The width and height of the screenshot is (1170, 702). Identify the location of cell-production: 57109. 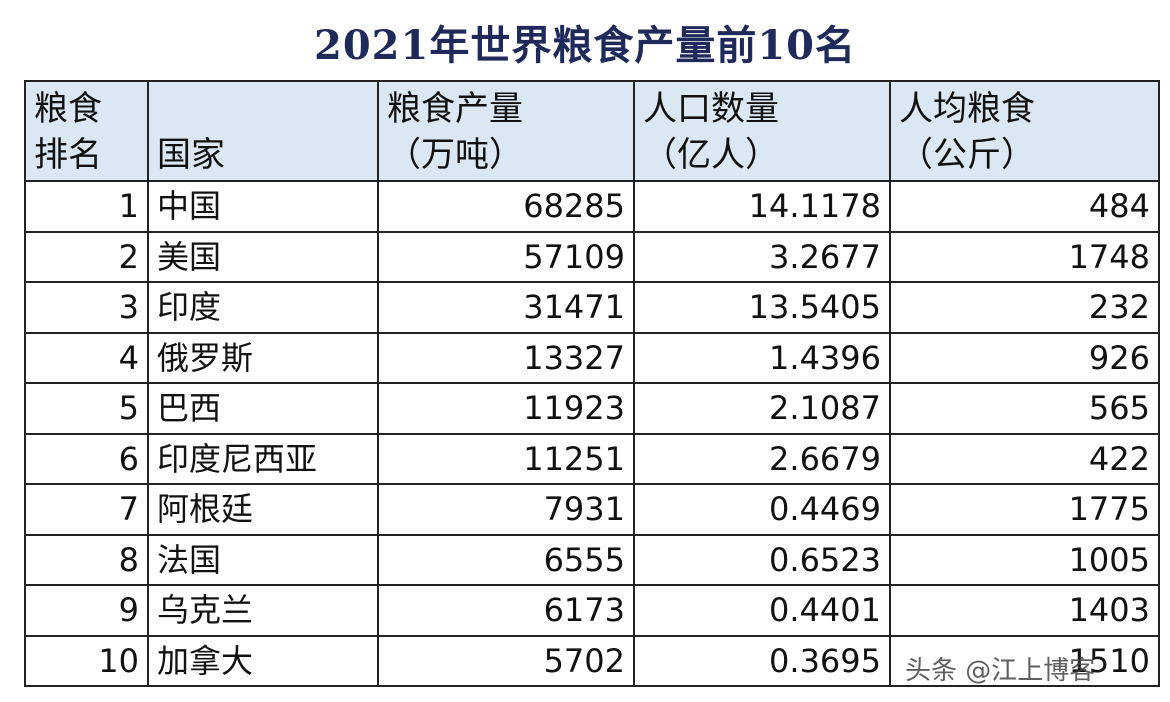
(506, 256).